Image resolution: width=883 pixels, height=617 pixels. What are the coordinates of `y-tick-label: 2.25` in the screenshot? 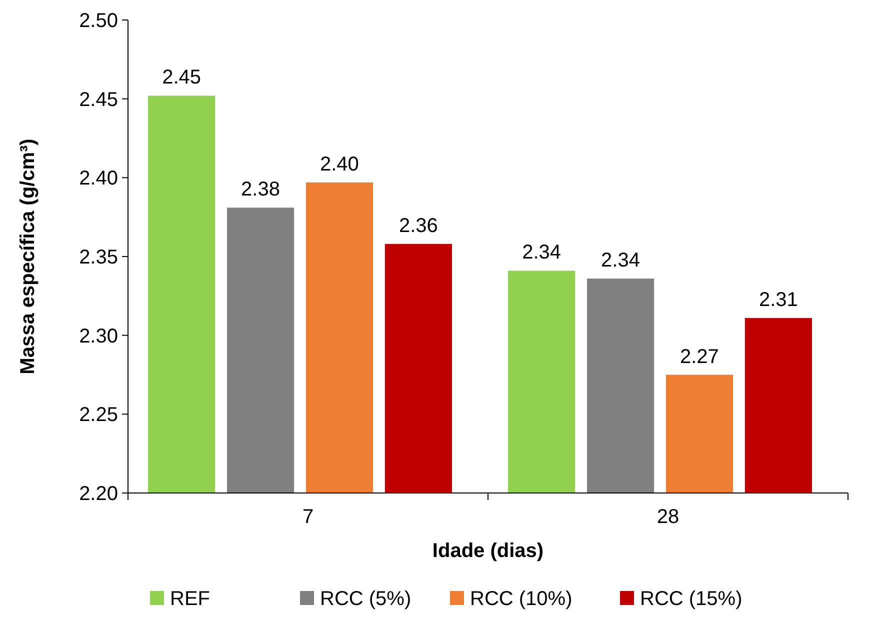 It's located at (98, 415).